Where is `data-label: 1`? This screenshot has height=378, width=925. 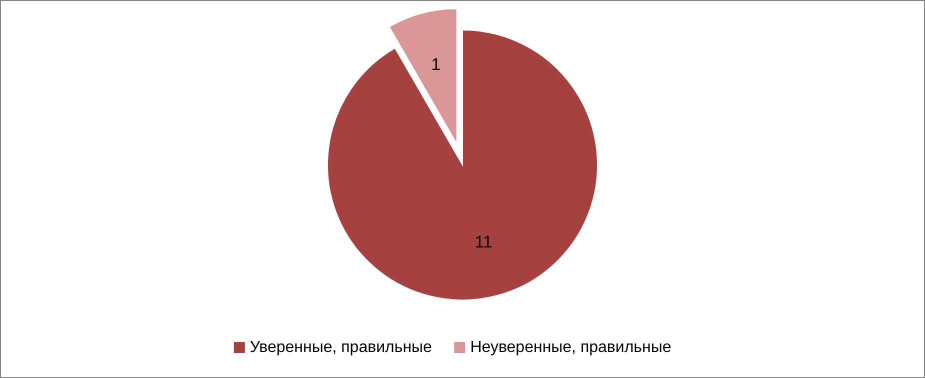
data-label: 1 is located at coordinates (436, 64).